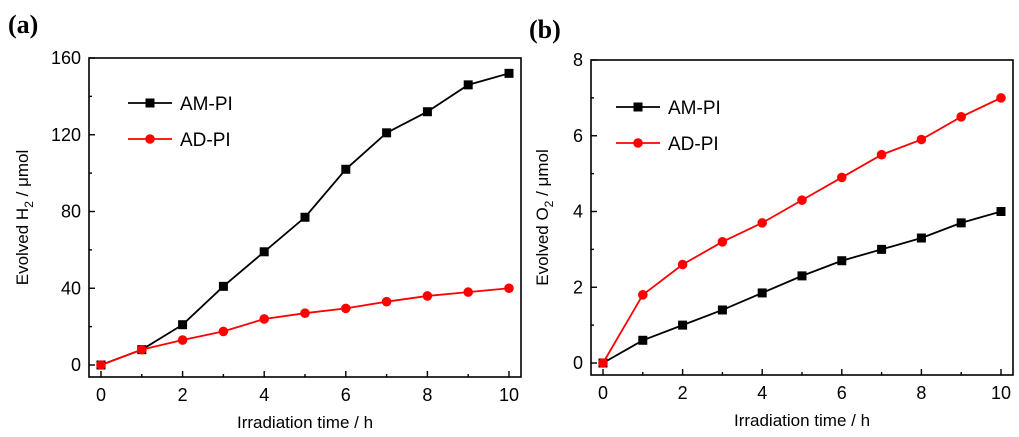  I want to click on y-axis-title: Evolved H2 / μmol, so click(24, 218).